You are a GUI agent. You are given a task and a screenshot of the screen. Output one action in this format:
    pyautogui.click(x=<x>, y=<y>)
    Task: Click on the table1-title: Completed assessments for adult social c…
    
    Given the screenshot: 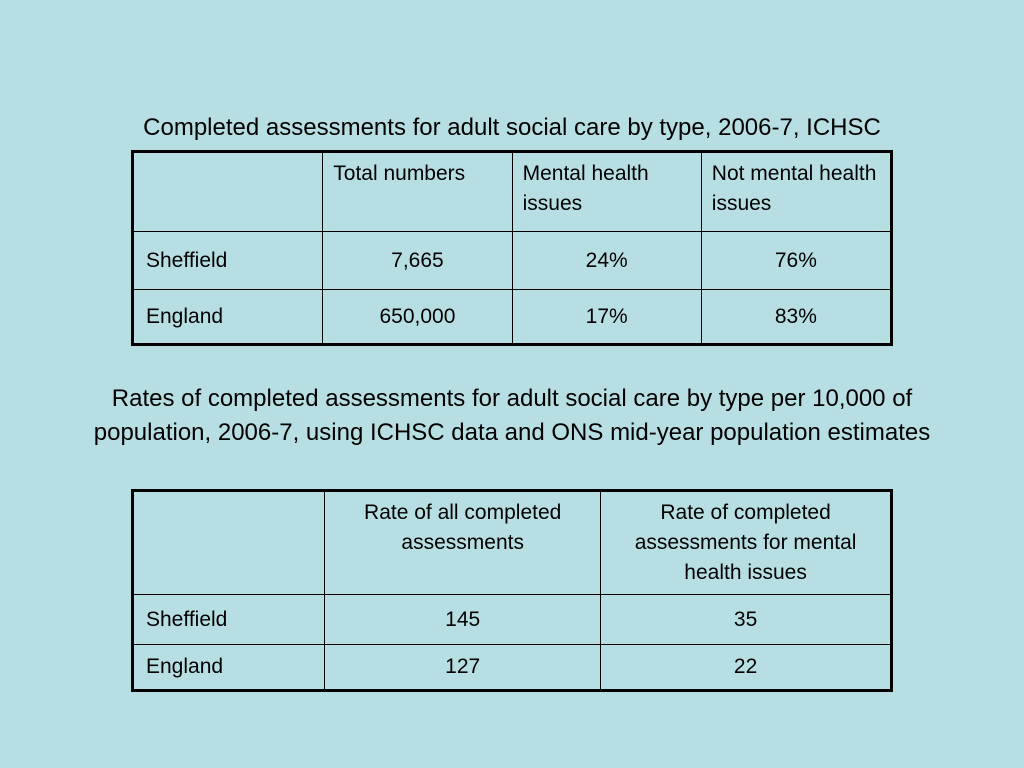 What is the action you would take?
    pyautogui.click(x=512, y=127)
    